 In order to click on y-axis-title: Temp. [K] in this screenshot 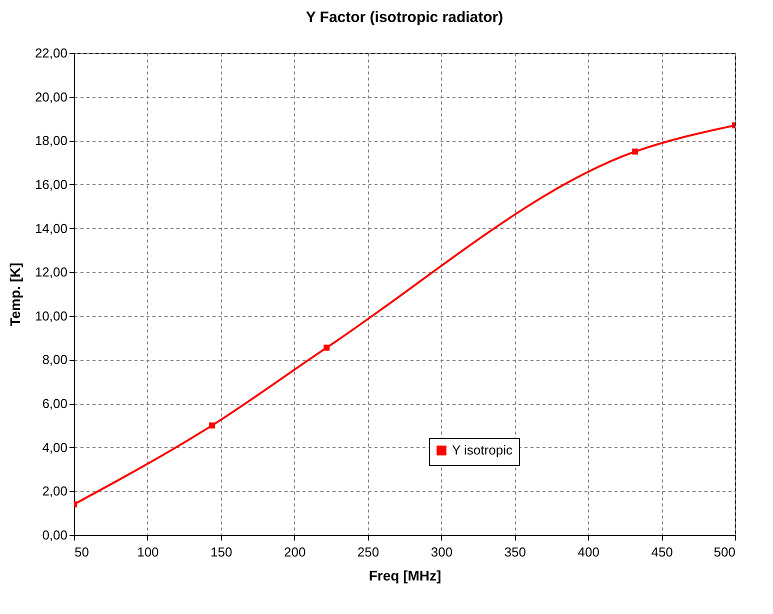, I will do `click(14, 294)`.